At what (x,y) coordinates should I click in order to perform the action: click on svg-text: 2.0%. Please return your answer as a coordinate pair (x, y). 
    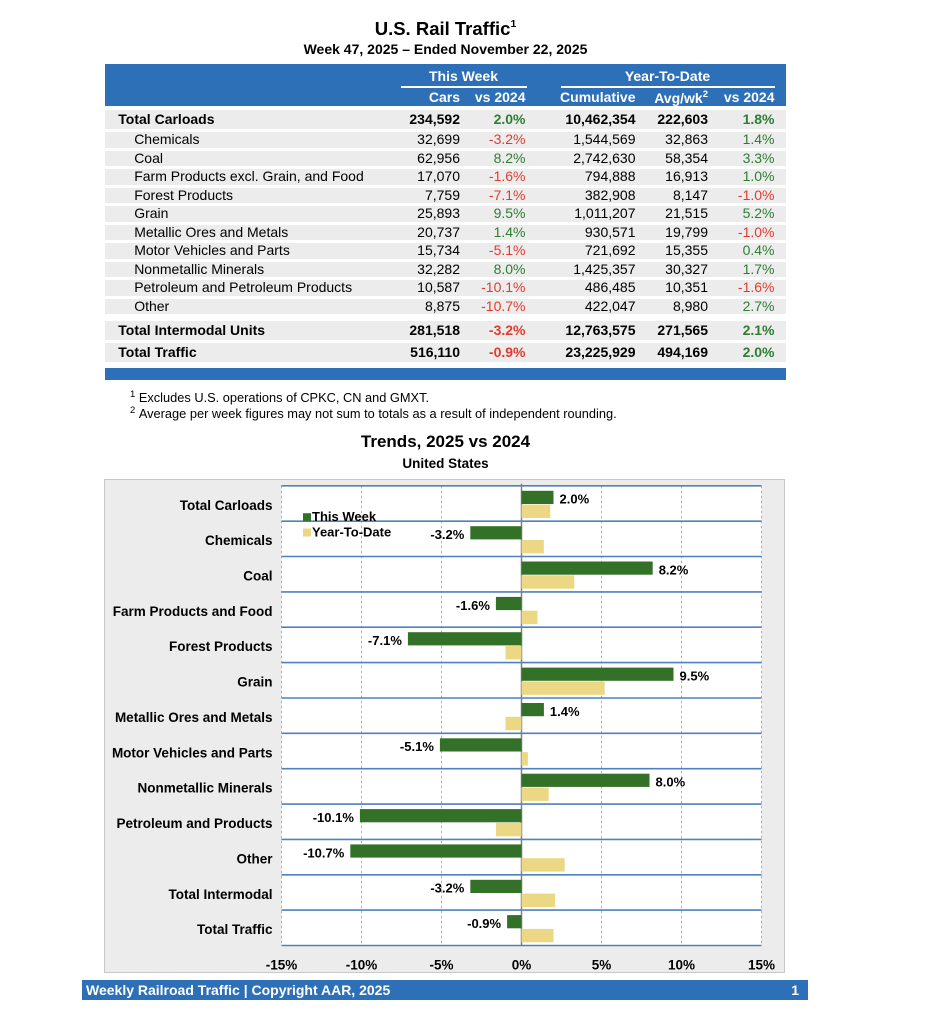
    Looking at the image, I should click on (575, 499).